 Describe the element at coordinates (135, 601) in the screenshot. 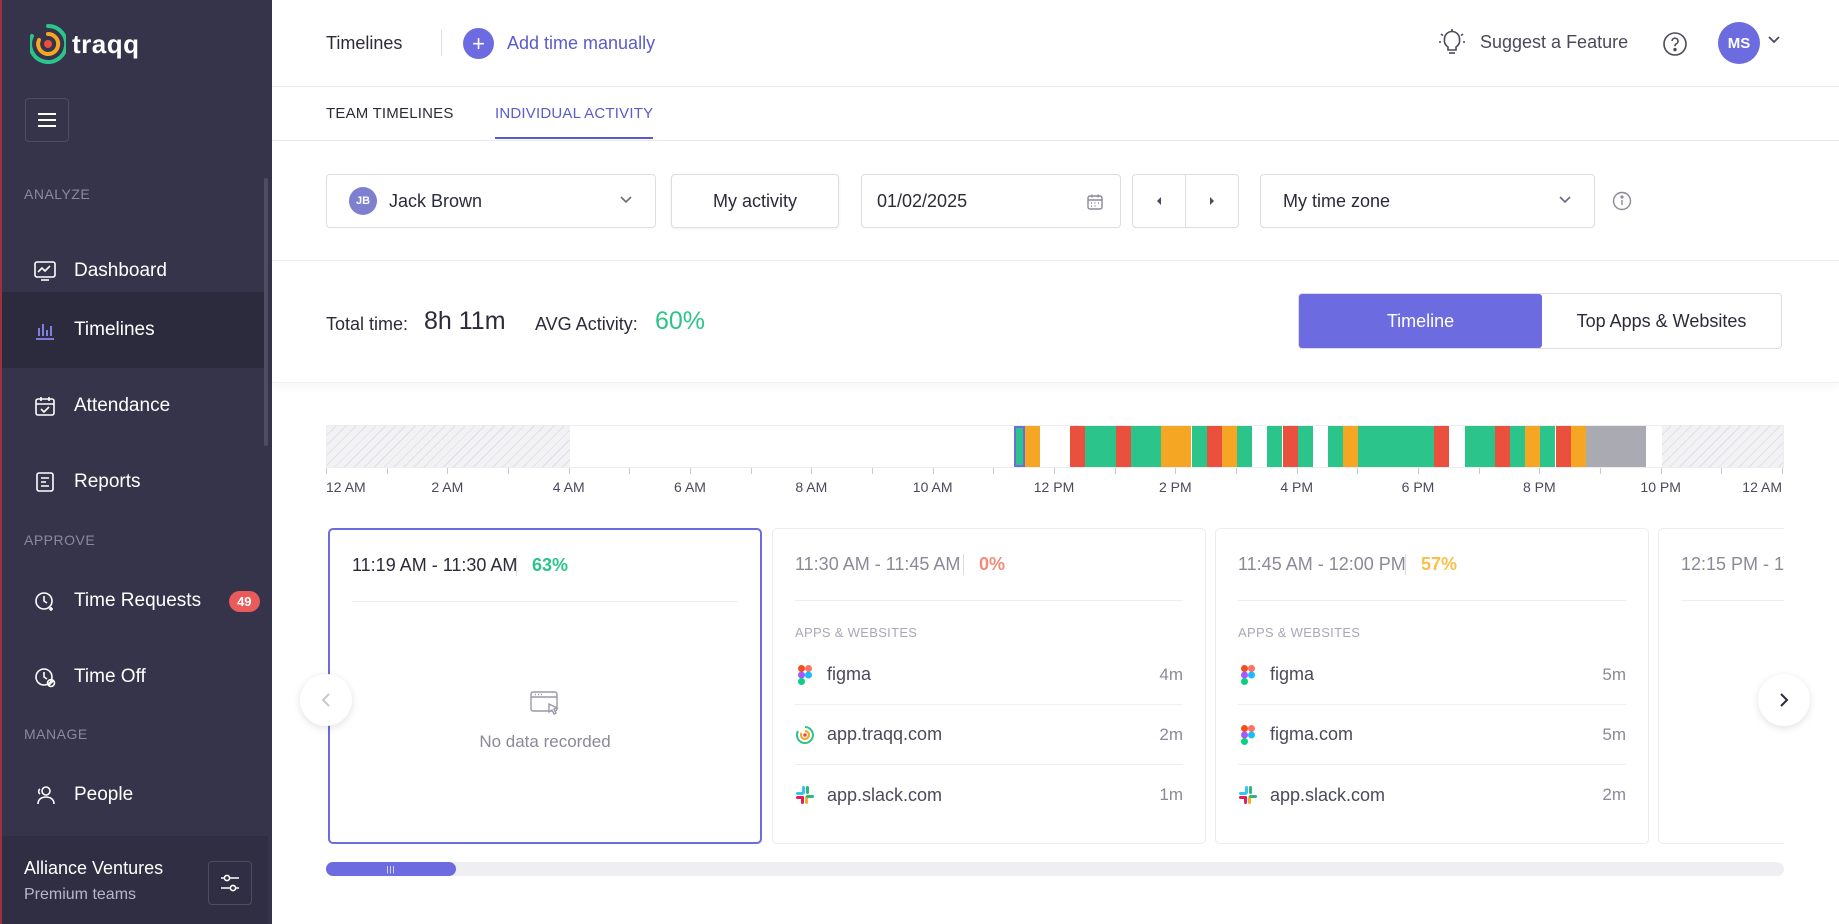

I see `sidebar-item-time-requests: Time Requests 49` at that location.